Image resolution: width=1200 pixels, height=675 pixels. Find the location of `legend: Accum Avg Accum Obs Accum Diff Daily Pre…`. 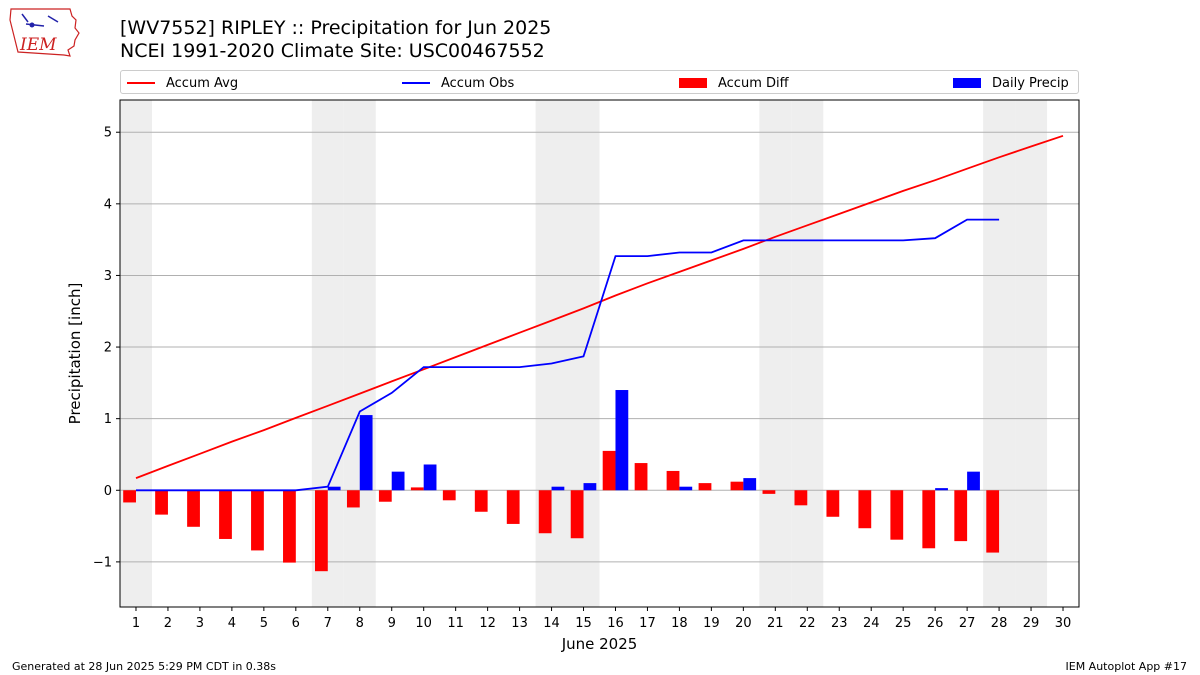

legend: Accum Avg Accum Obs Accum Diff Daily Pre… is located at coordinates (599, 82).